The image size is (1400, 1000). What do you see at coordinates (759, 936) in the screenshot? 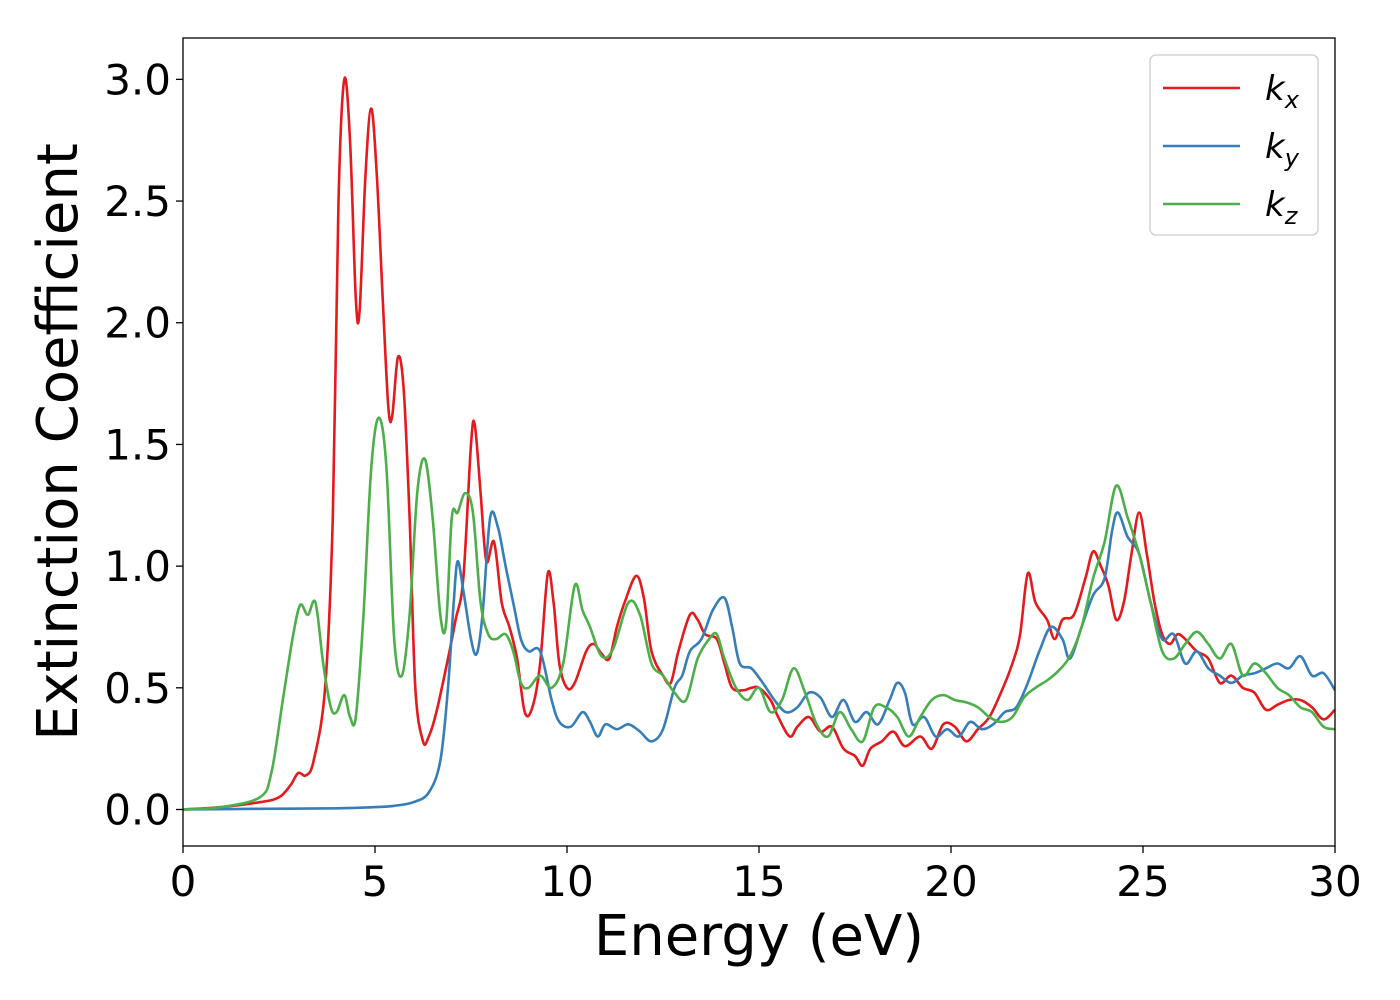
I see `x-axis-label: Energy (eV)` at bounding box center [759, 936].